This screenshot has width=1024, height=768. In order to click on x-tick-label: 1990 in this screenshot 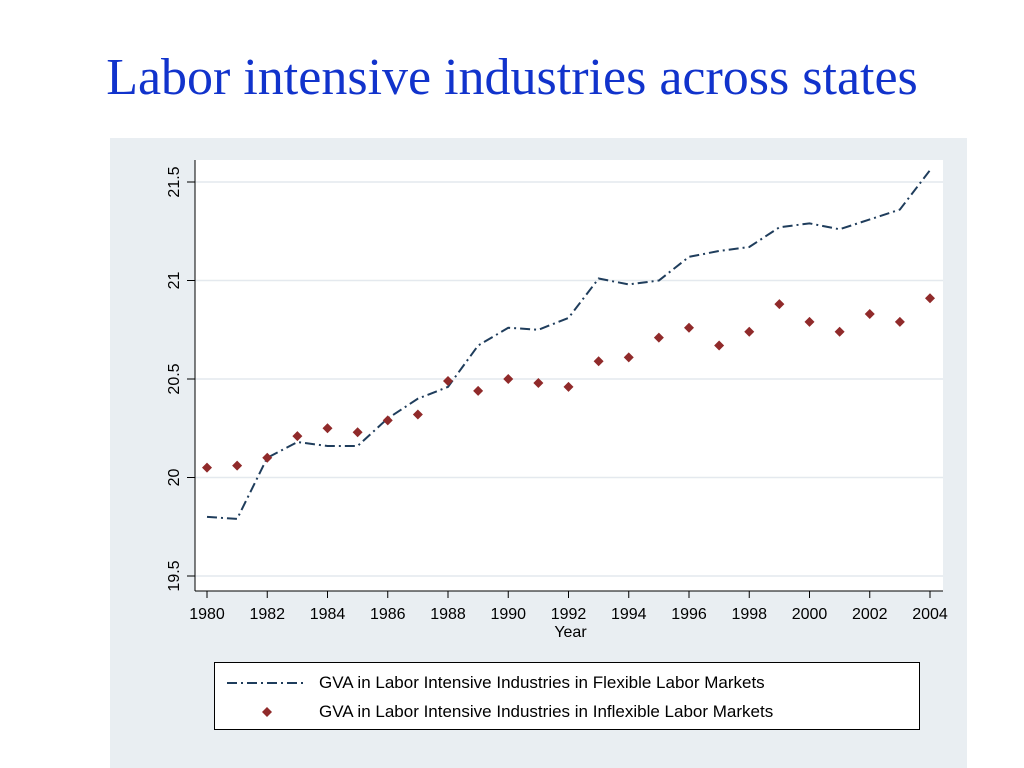, I will do `click(508, 614)`.